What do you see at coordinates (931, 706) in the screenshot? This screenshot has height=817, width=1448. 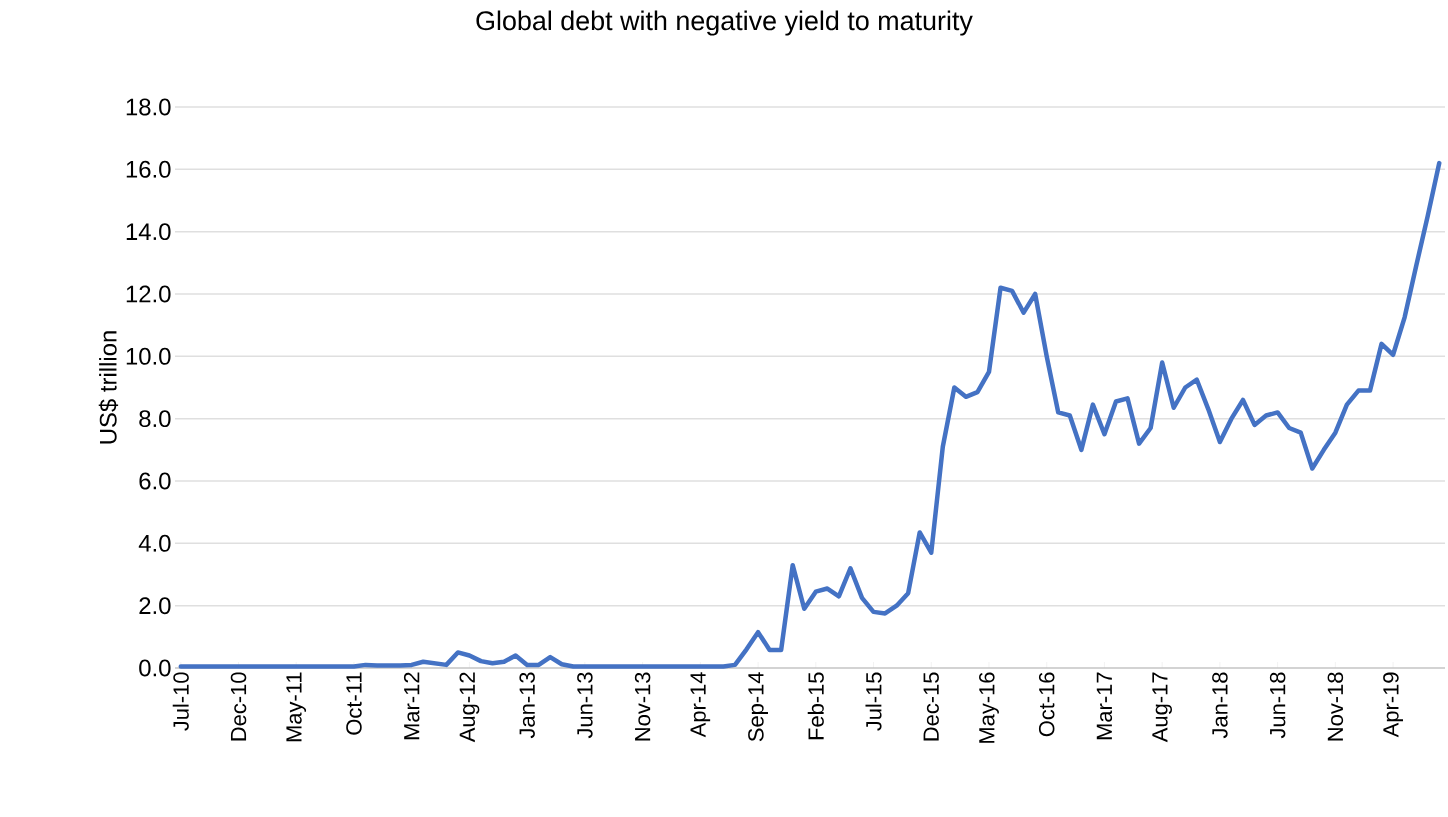 I see `x-tick-label: Dec-15` at bounding box center [931, 706].